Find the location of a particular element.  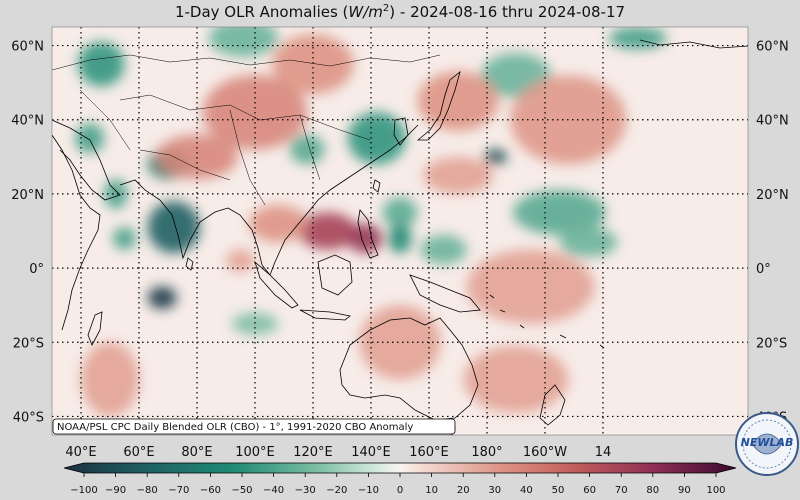

colorbar-tick-label: −40 is located at coordinates (273, 490).